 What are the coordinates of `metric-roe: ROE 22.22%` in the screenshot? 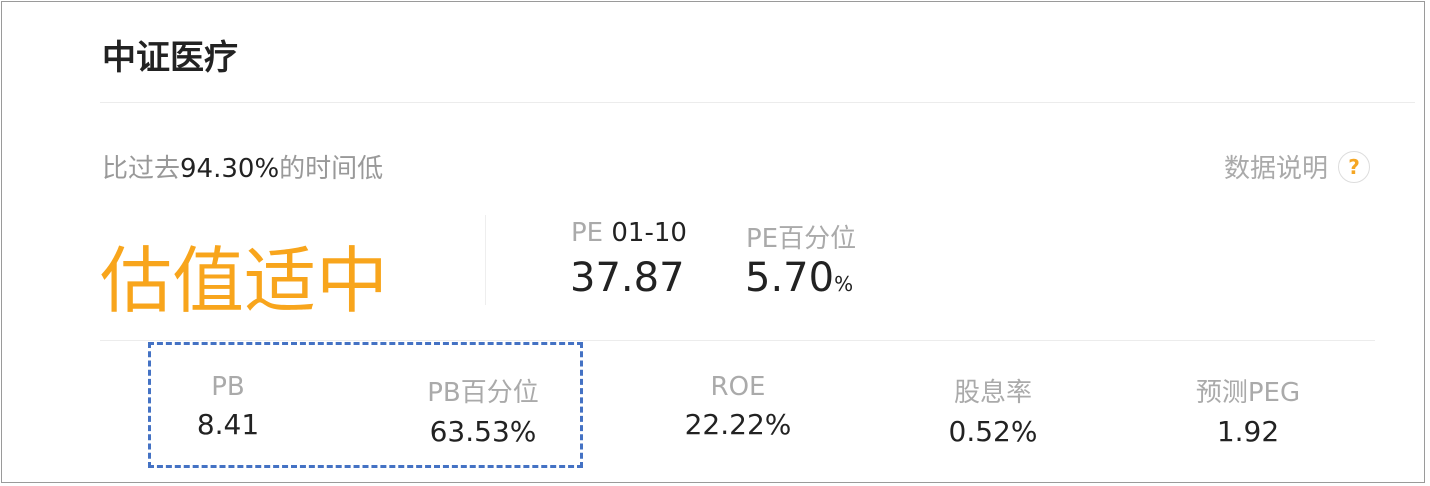 It's located at (738, 406).